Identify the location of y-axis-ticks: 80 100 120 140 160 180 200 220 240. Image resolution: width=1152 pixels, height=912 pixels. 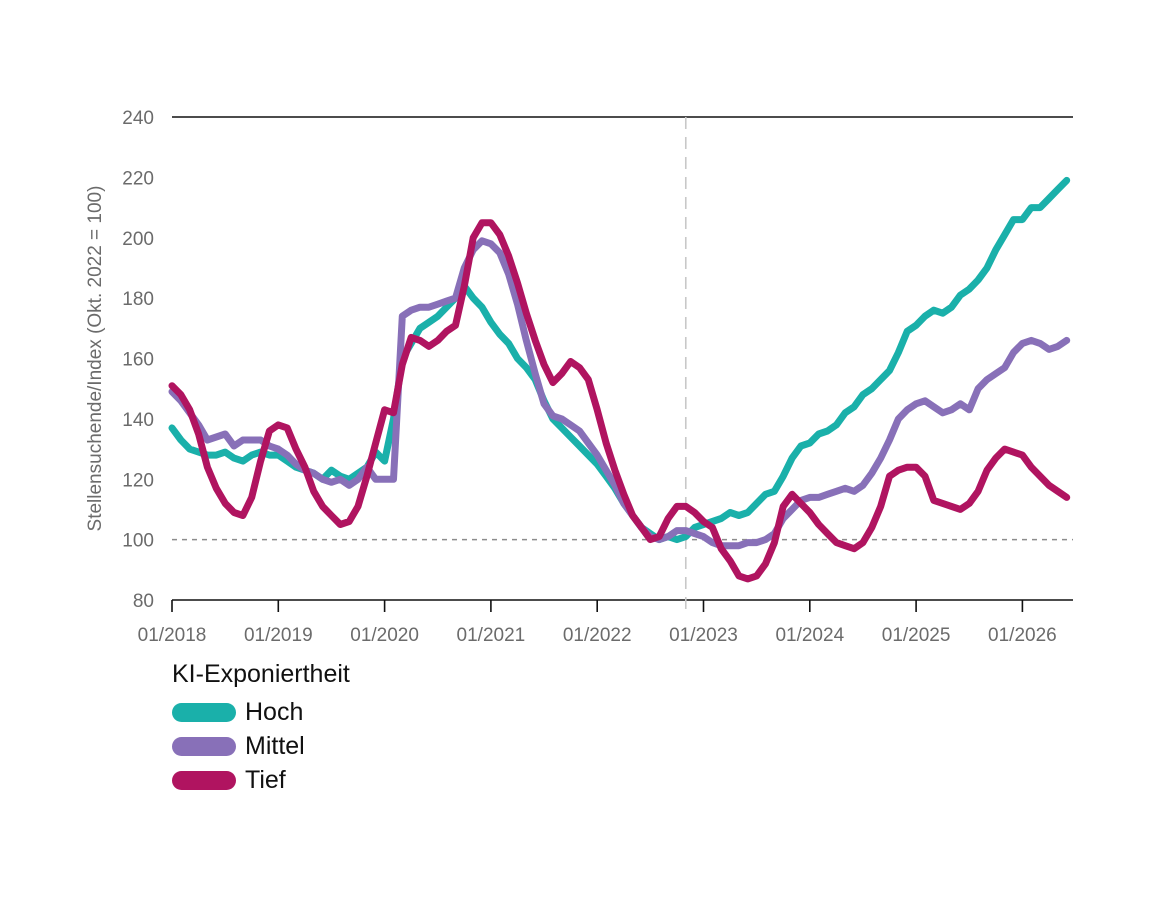
(138, 360).